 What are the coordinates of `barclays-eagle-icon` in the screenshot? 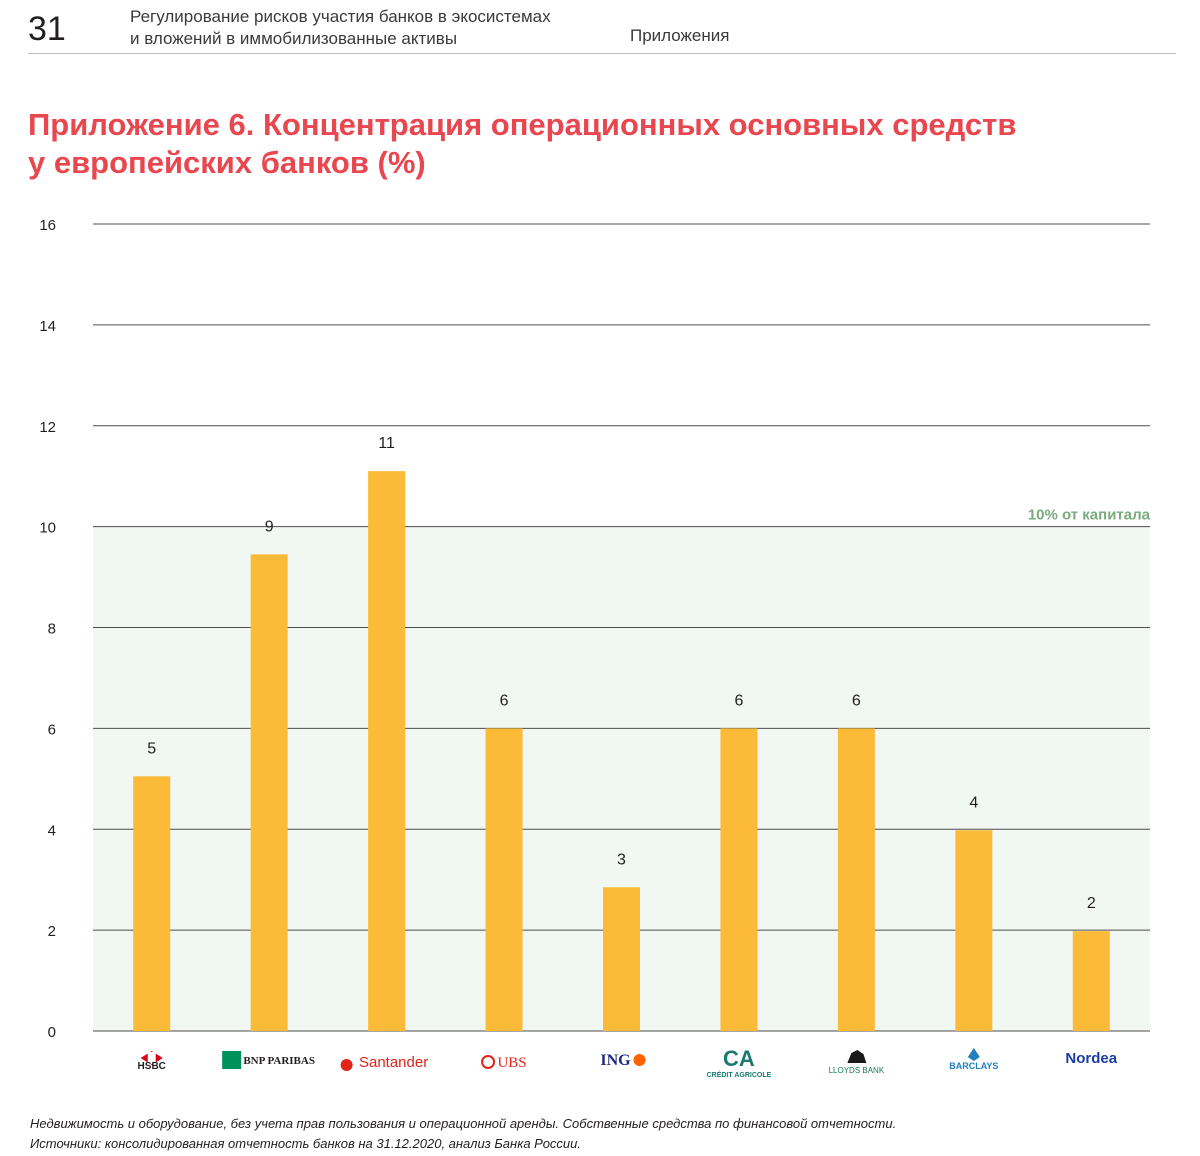 It's located at (973, 1054).